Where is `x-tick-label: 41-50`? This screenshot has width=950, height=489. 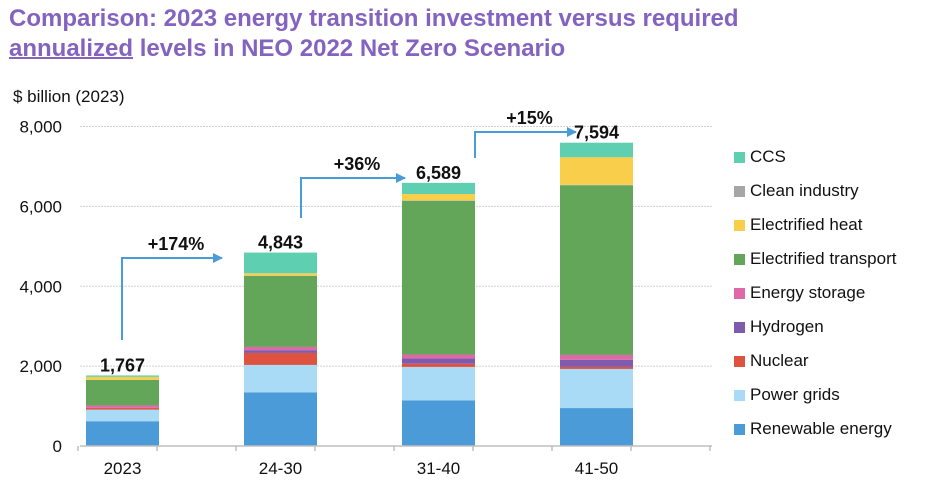
x-tick-label: 41-50 is located at coordinates (596, 468).